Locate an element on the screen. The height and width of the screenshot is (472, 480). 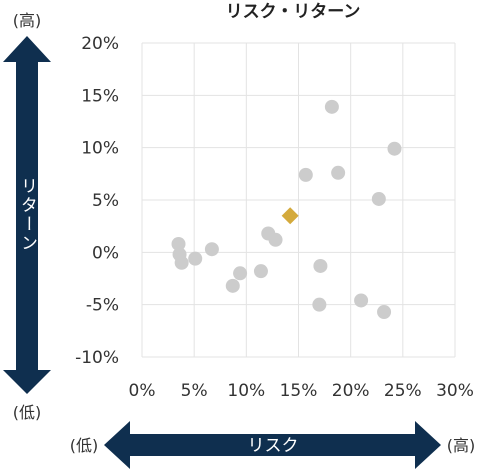
y-tick-labels: 20% 15% 10% 5% 0% -5% -10% is located at coordinates (97, 201).